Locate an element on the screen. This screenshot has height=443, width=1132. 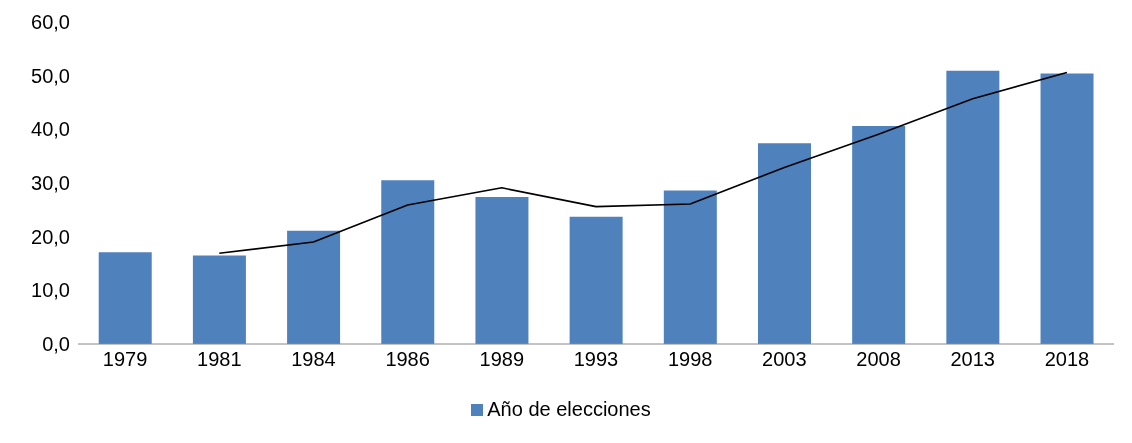
x-tick-label: 2013 is located at coordinates (972, 359).